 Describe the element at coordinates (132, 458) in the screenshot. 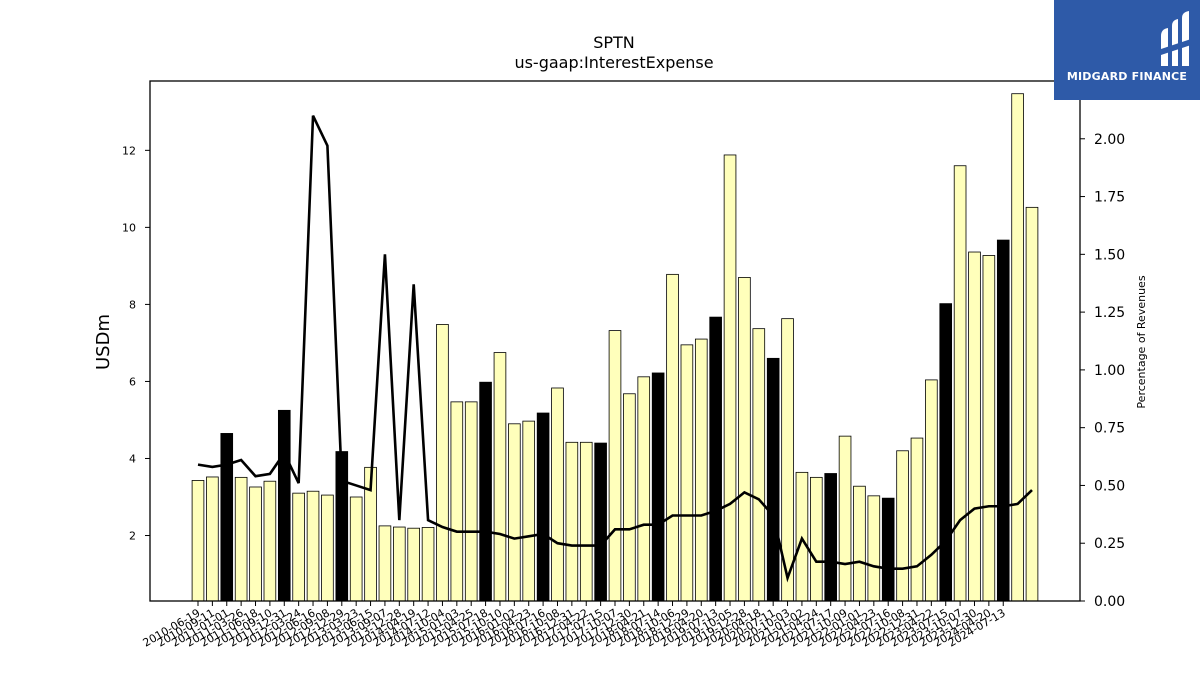

I see `y-tick-label: 4` at that location.